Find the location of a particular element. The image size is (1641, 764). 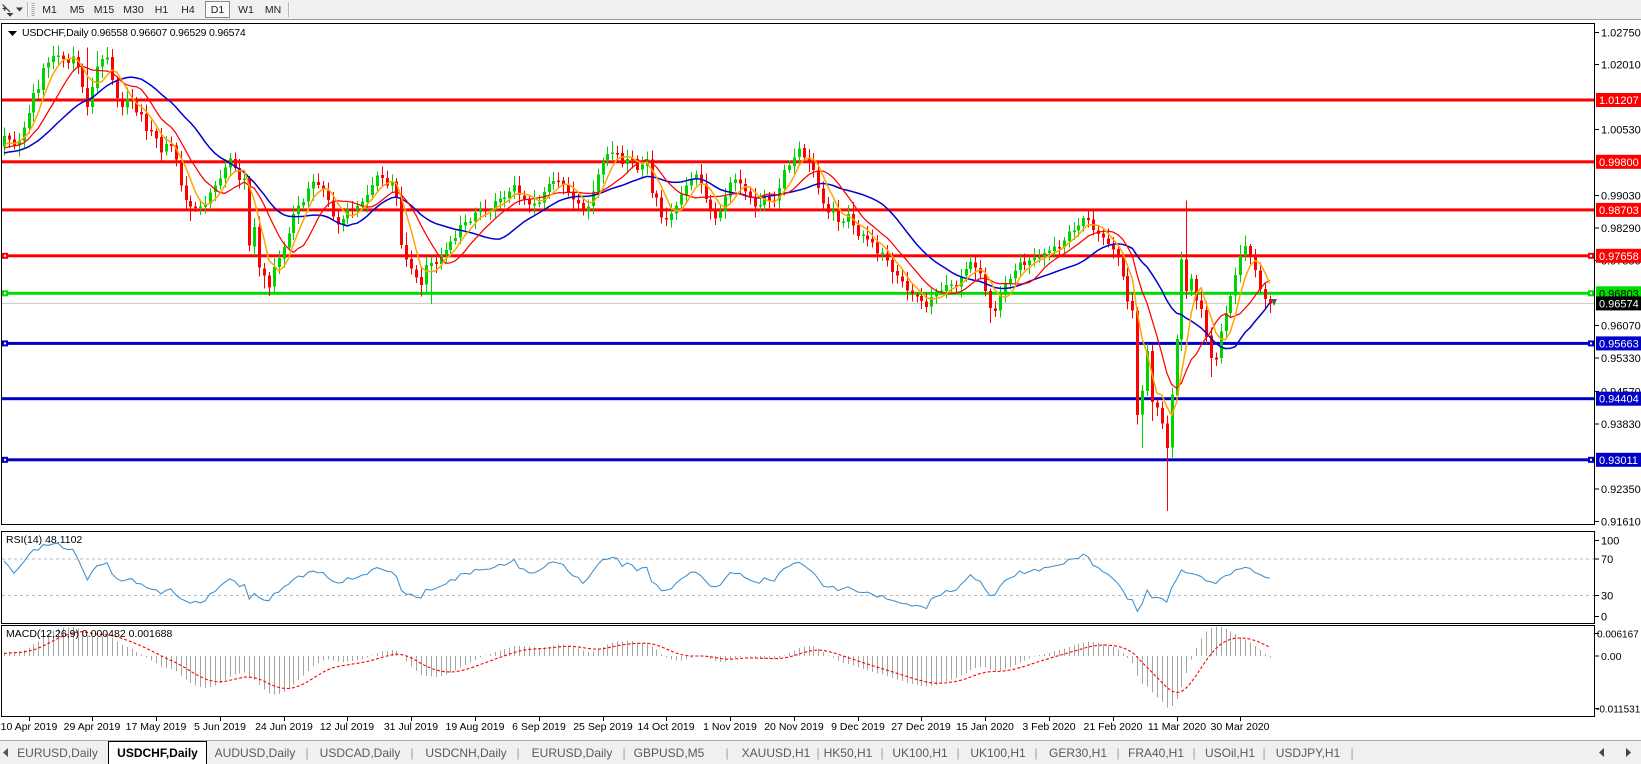

svg-text: W1 is located at coordinates (246, 10).